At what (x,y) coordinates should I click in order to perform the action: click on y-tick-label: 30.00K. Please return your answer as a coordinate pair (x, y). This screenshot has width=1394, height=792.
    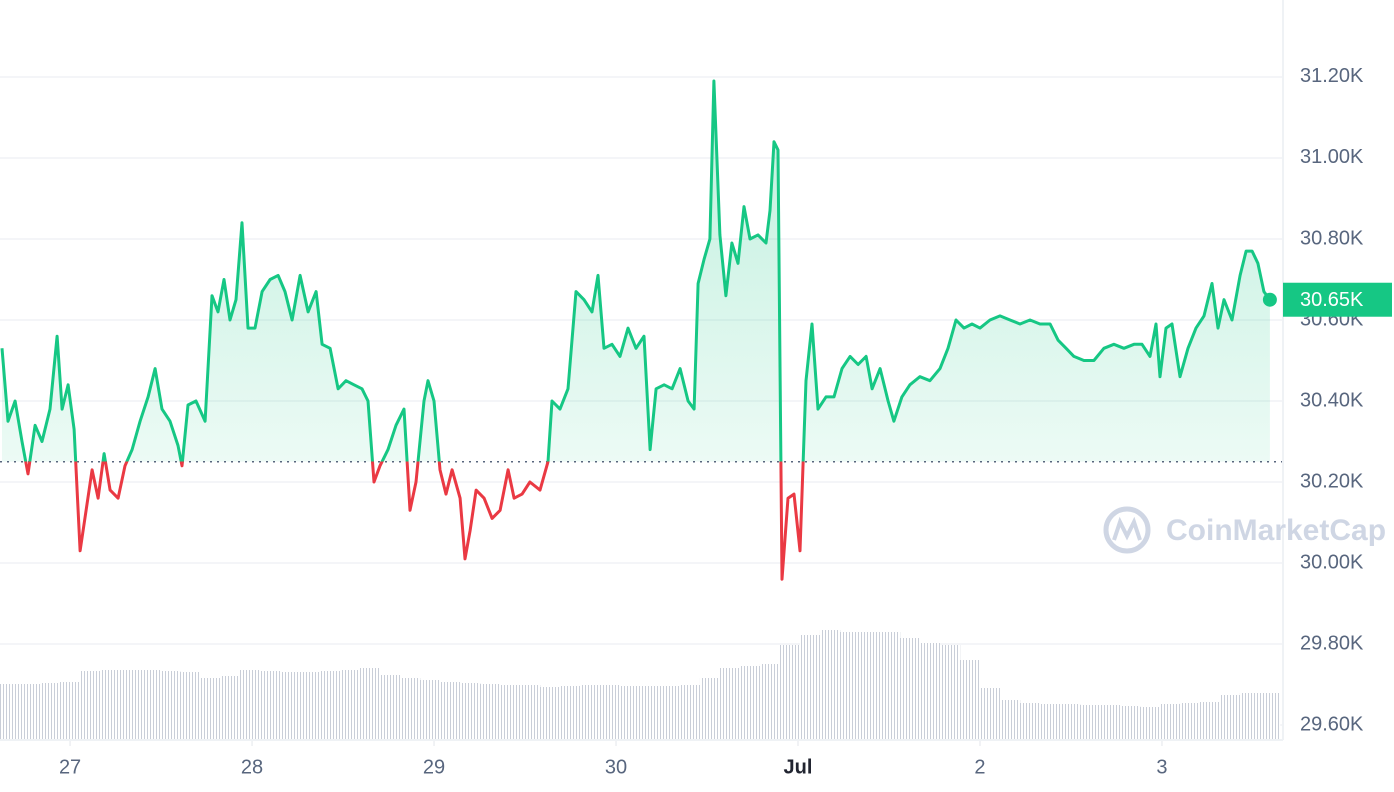
    Looking at the image, I should click on (1332, 562).